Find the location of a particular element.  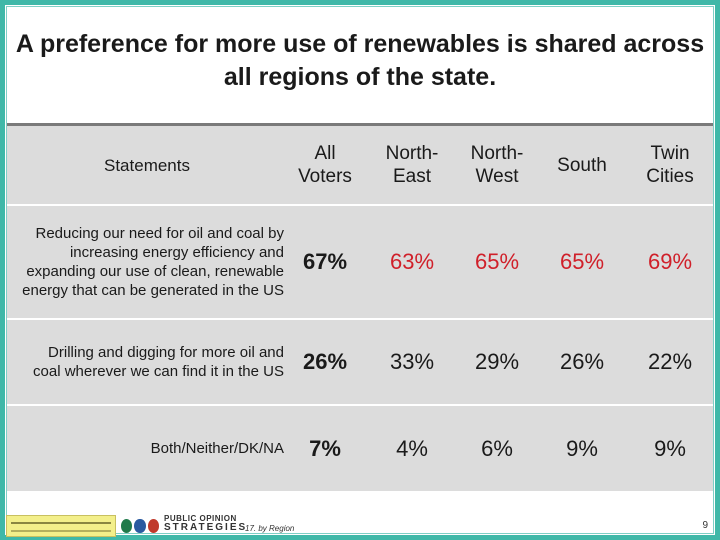

cell-northwest: 65% is located at coordinates (497, 261).